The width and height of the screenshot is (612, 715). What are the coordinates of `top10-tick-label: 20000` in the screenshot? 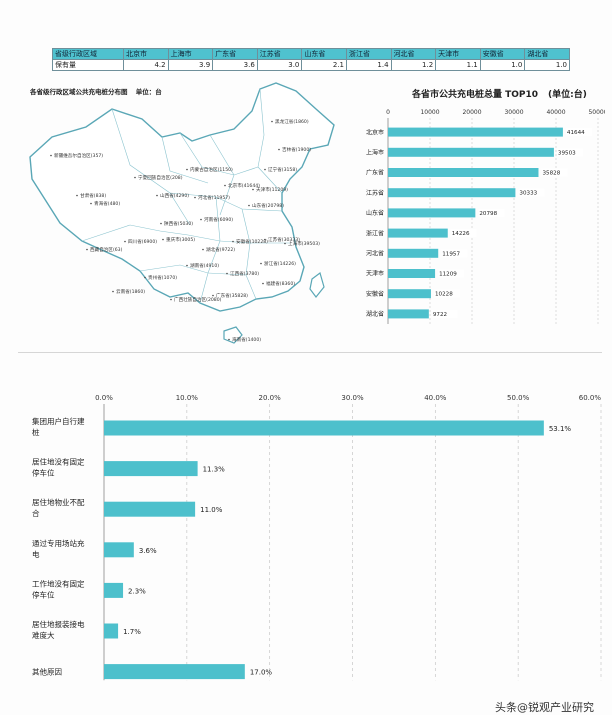 It's located at (471, 112).